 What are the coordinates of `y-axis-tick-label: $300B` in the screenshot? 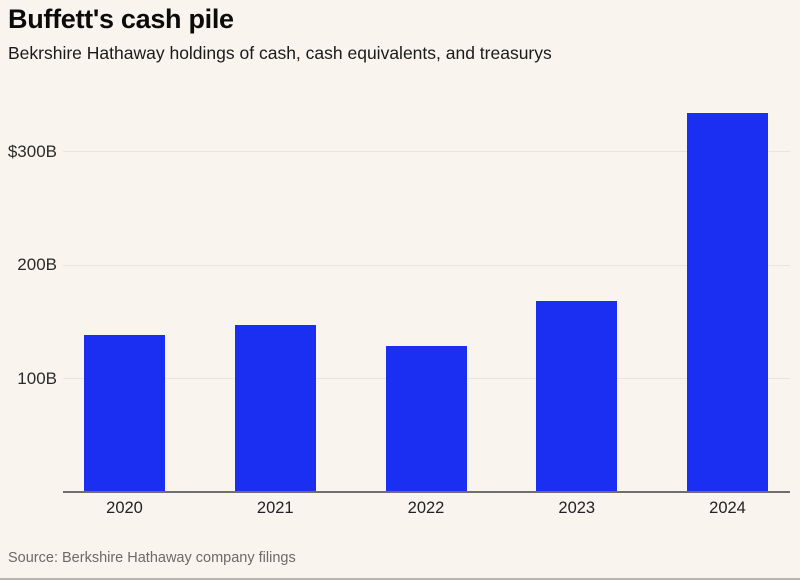 It's located at (32, 151).